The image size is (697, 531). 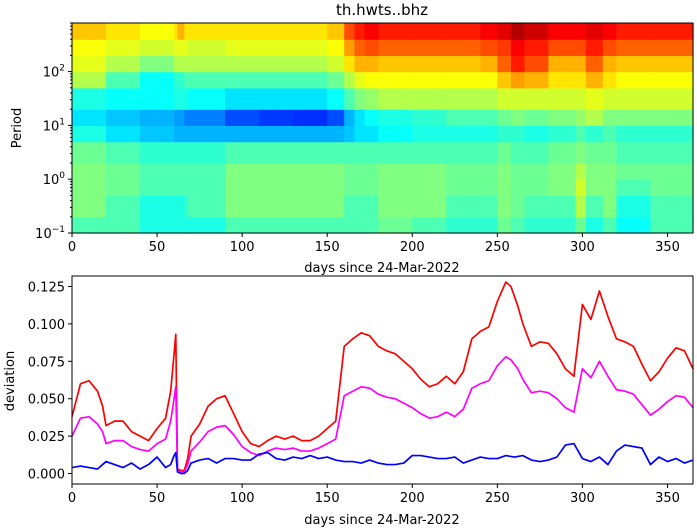 I want to click on series-line-blue, so click(x=382, y=458).